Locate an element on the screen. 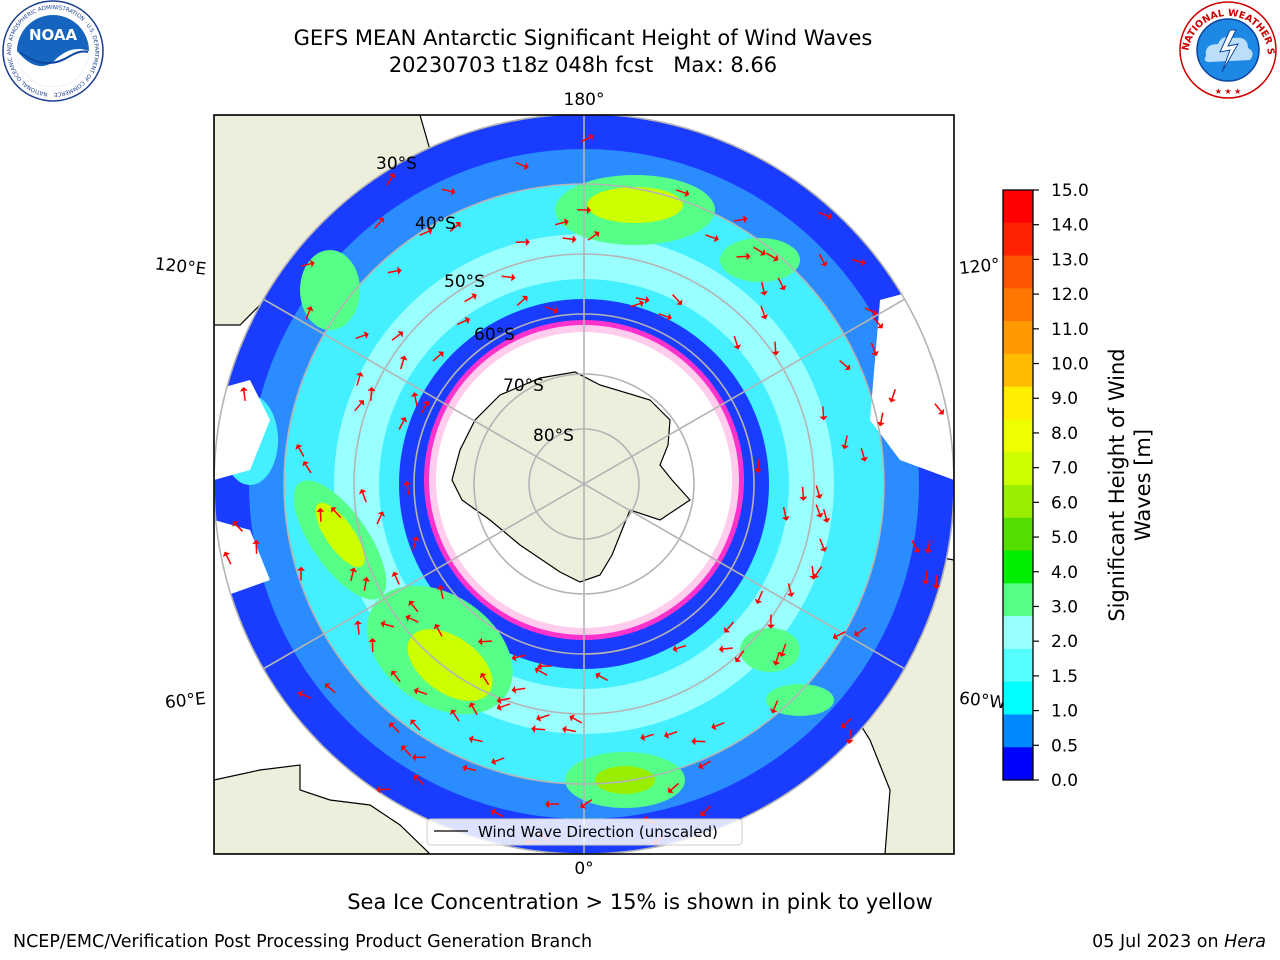 The image size is (1280, 960). colorbar-label-line1: Significant Height of Wind is located at coordinates (1117, 484).